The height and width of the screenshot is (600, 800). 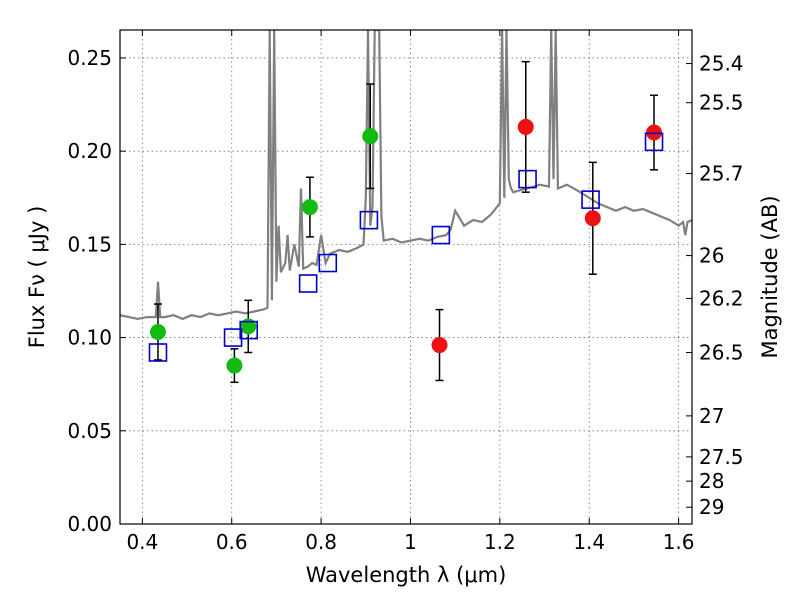 I want to click on y2-axis-label: Magnitude (AB), so click(x=770, y=276).